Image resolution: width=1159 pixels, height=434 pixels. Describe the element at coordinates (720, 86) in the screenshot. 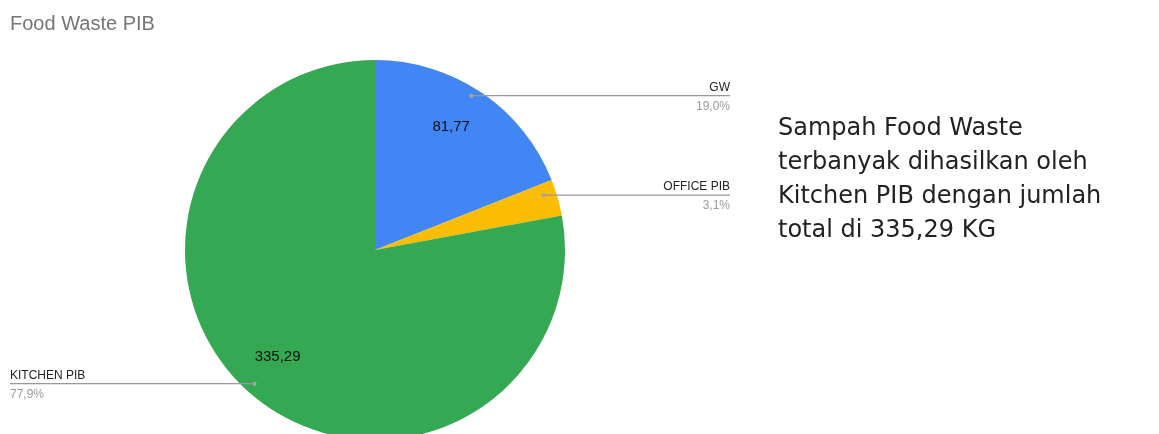

I see `slice-label: GW` at that location.